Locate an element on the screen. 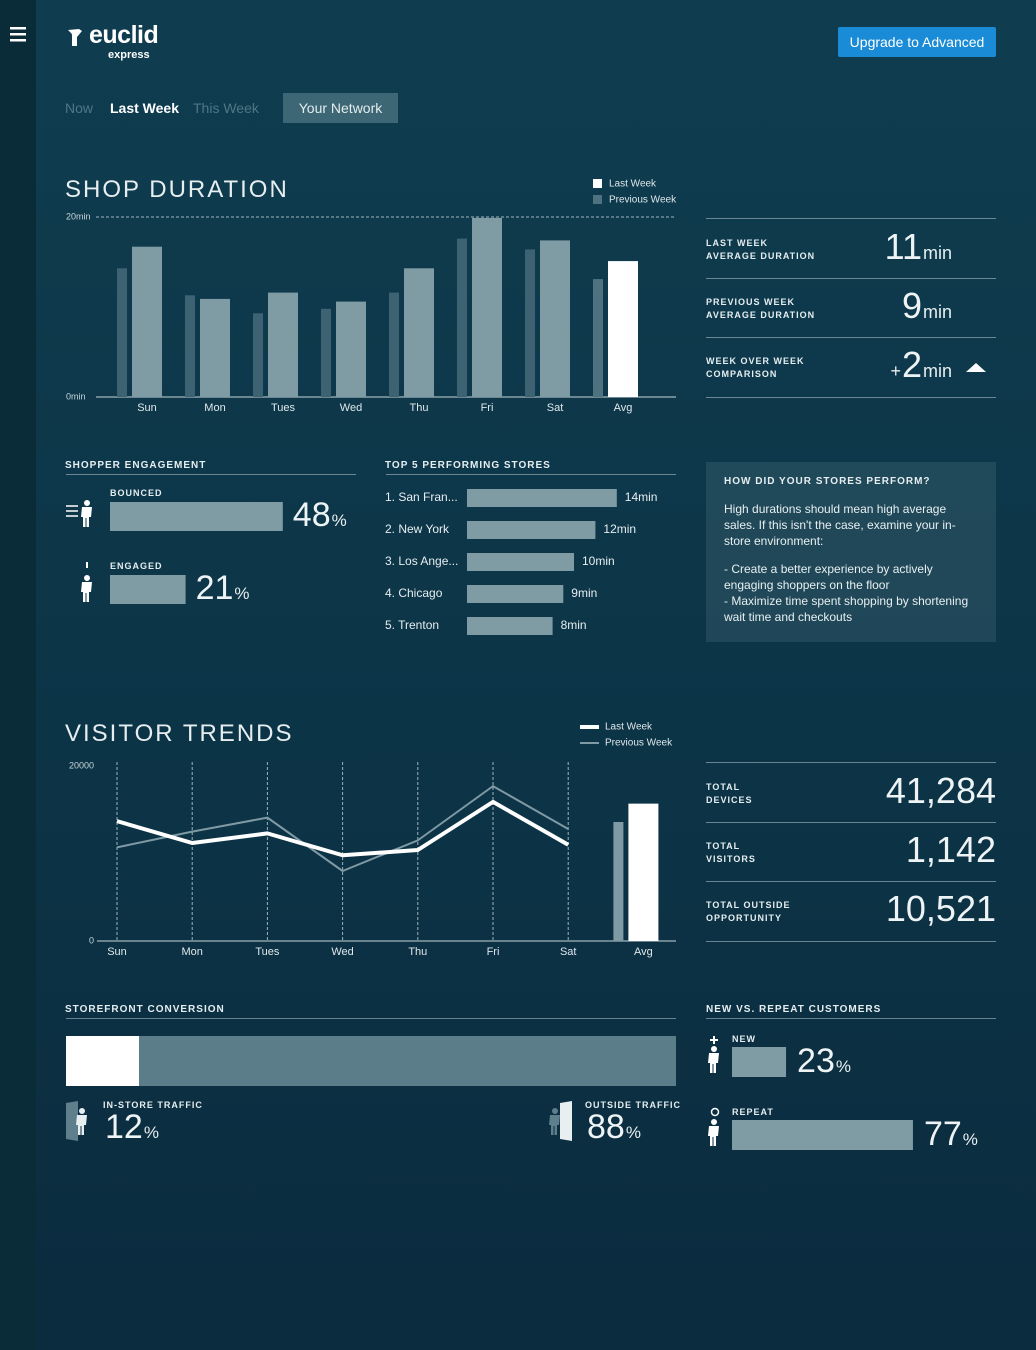 The width and height of the screenshot is (1036, 1350). avg-bar is located at coordinates (643, 872).